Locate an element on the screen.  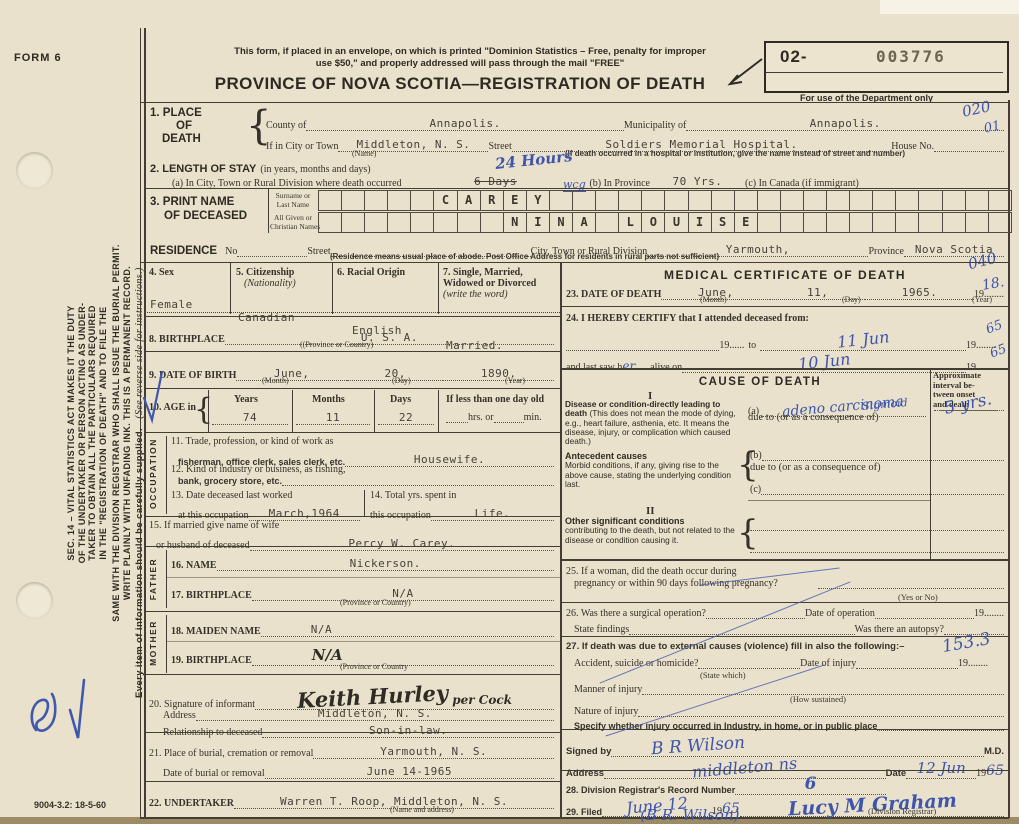
cause-due2: due to (or as a consequence of) is located at coordinates (815, 467).